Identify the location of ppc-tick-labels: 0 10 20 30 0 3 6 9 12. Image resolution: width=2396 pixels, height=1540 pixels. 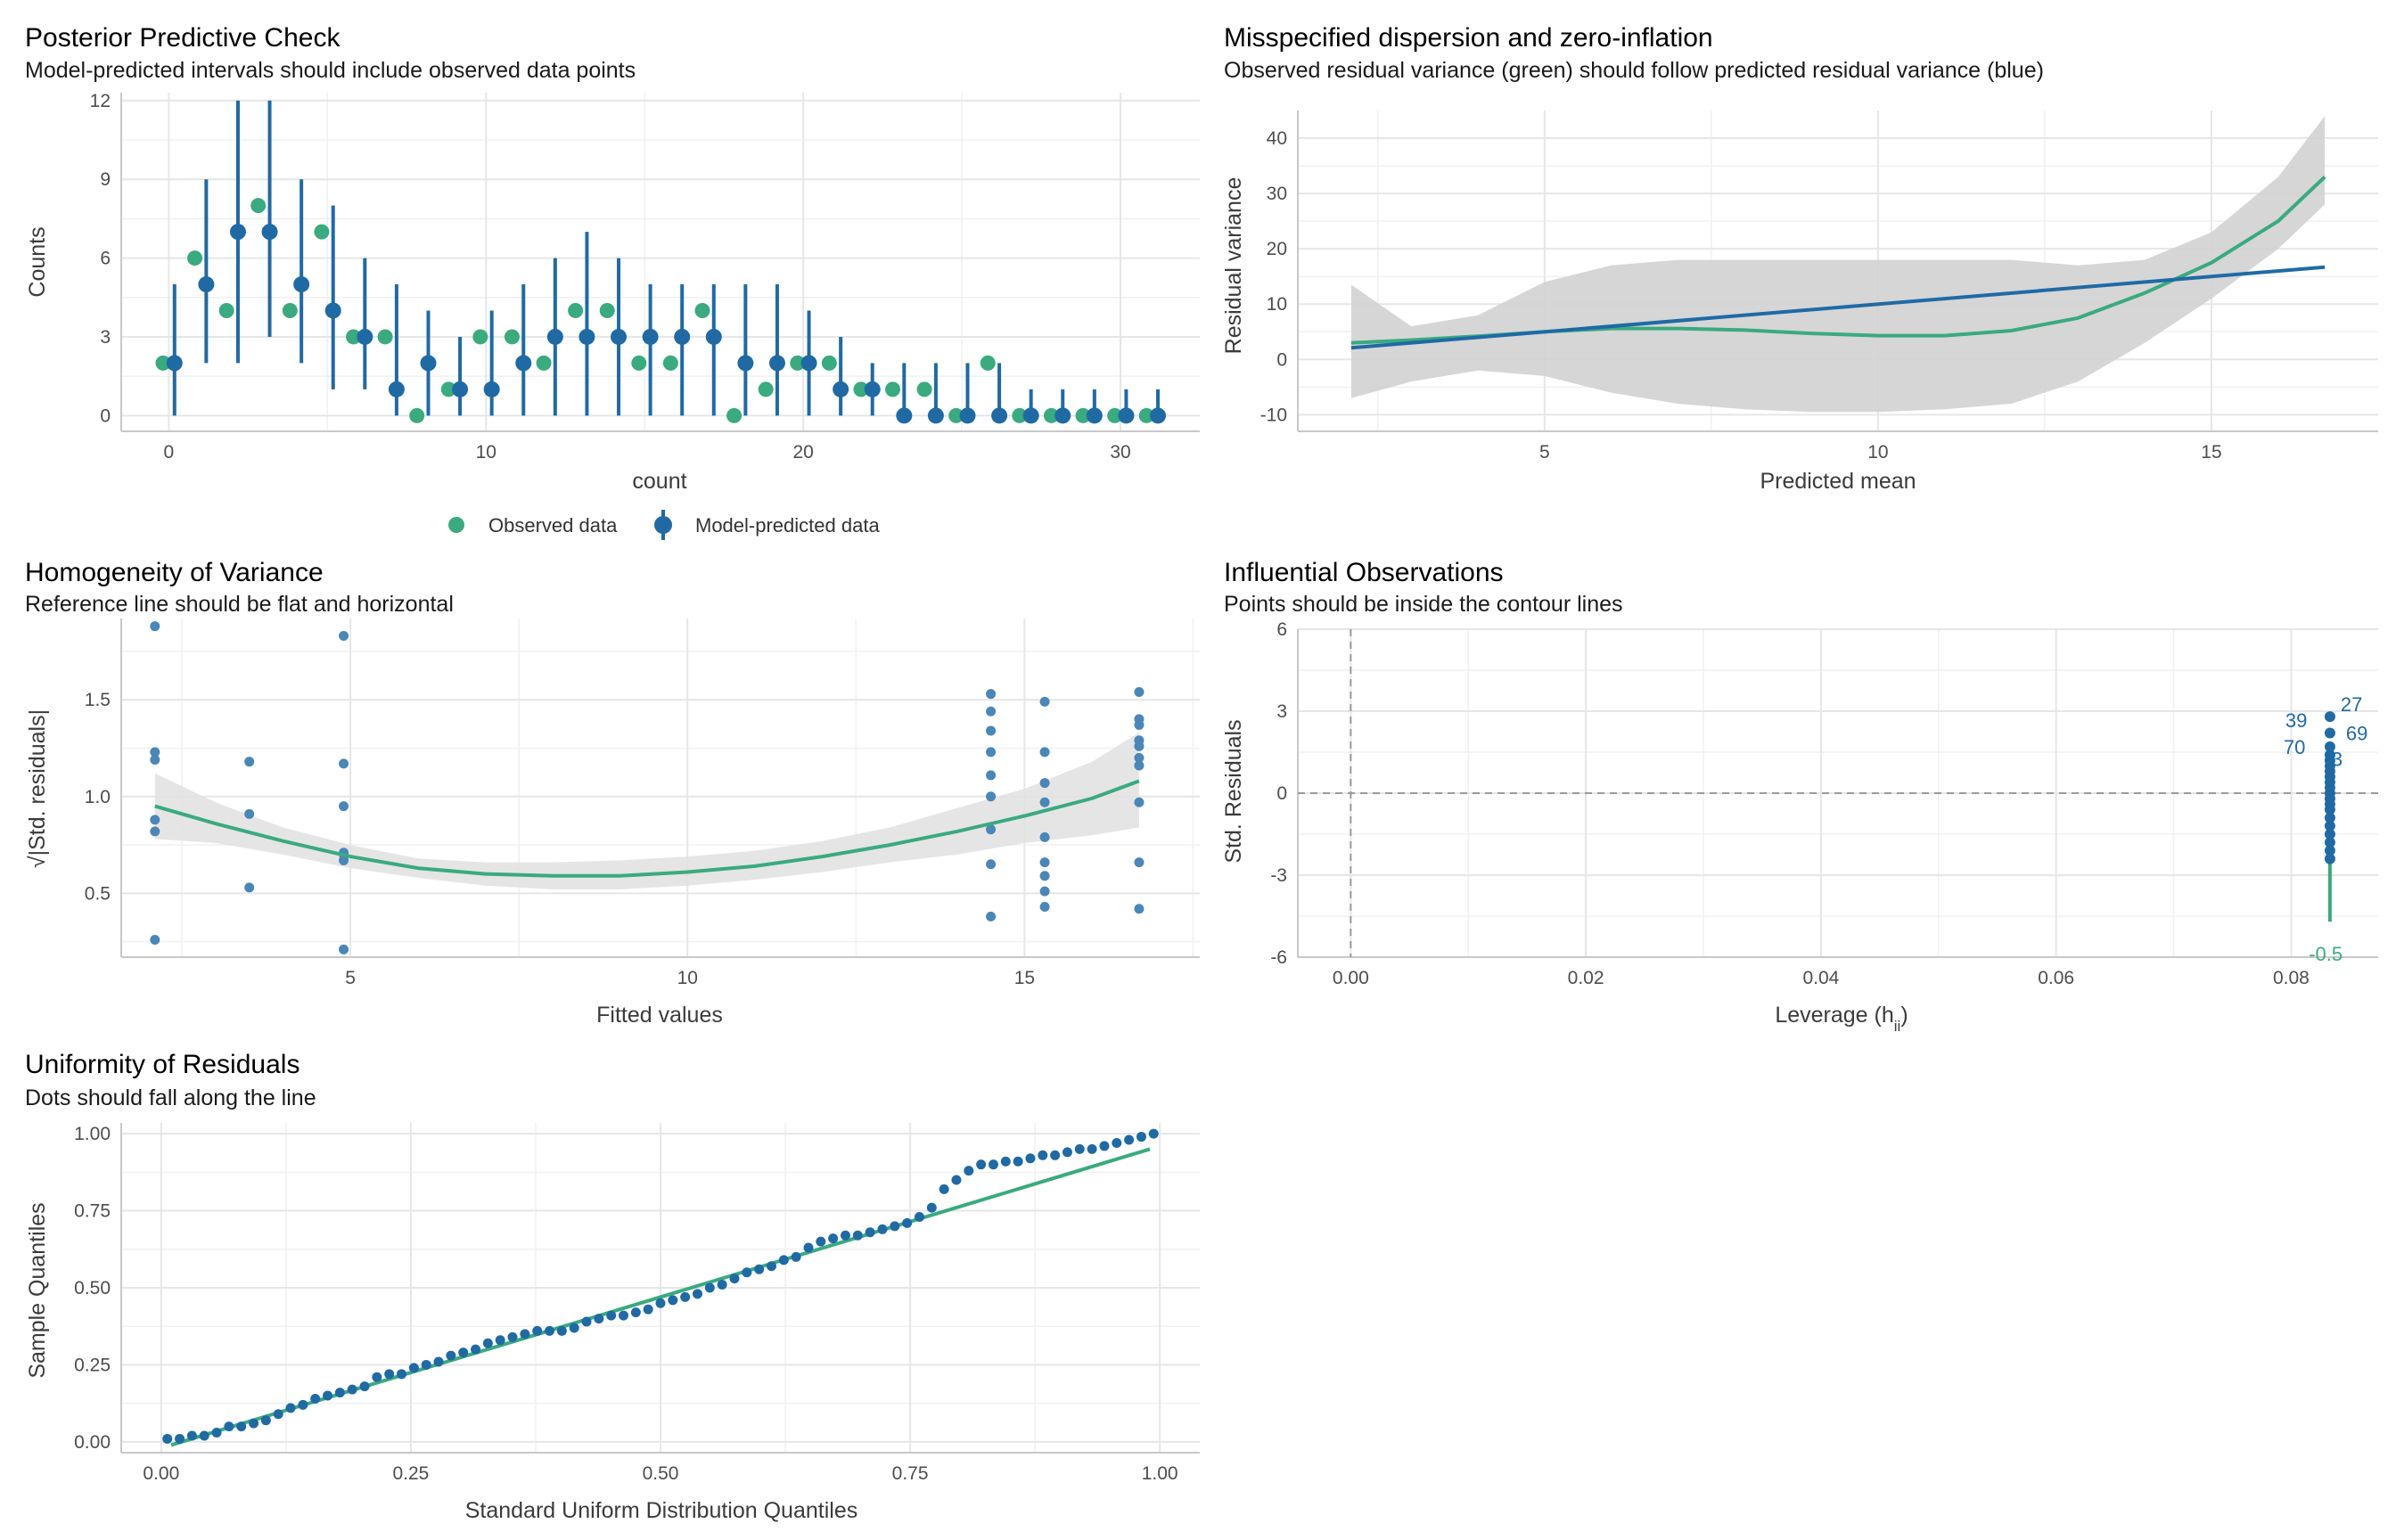
(610, 277).